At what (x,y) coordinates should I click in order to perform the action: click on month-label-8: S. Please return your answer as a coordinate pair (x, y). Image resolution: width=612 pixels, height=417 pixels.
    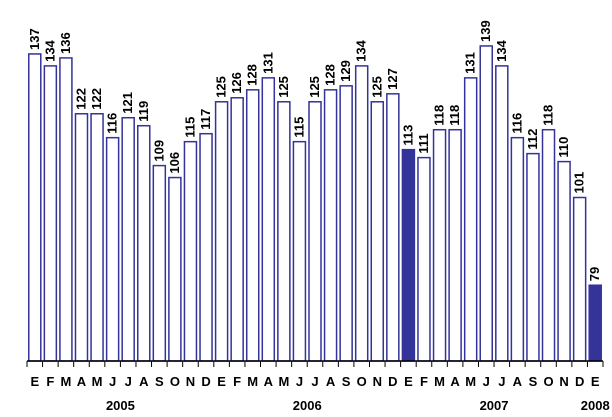
    Looking at the image, I should click on (159, 381).